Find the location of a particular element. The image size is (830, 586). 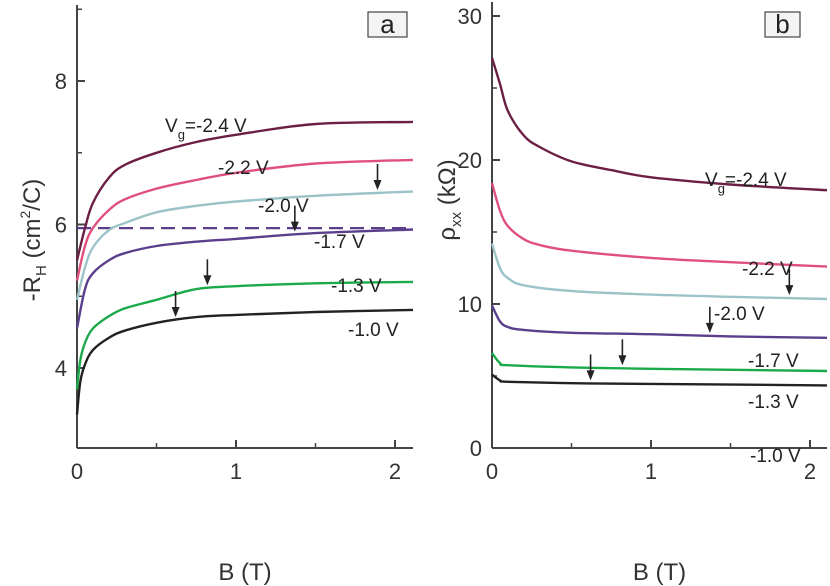

y-axis-title-unit: (cm is located at coordinates (32, 241).